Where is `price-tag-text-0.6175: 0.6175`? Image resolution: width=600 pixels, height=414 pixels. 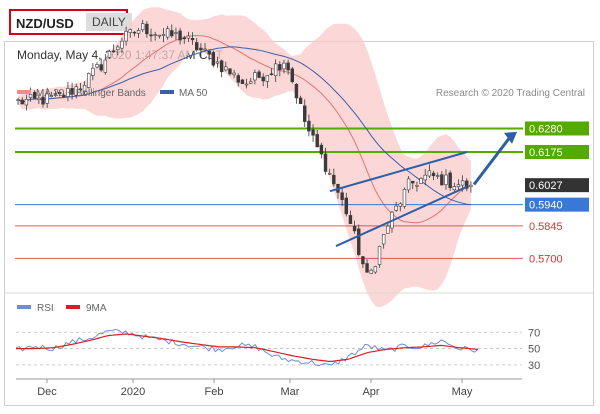 price-tag-text-0.6175: 0.6175 is located at coordinates (546, 153).